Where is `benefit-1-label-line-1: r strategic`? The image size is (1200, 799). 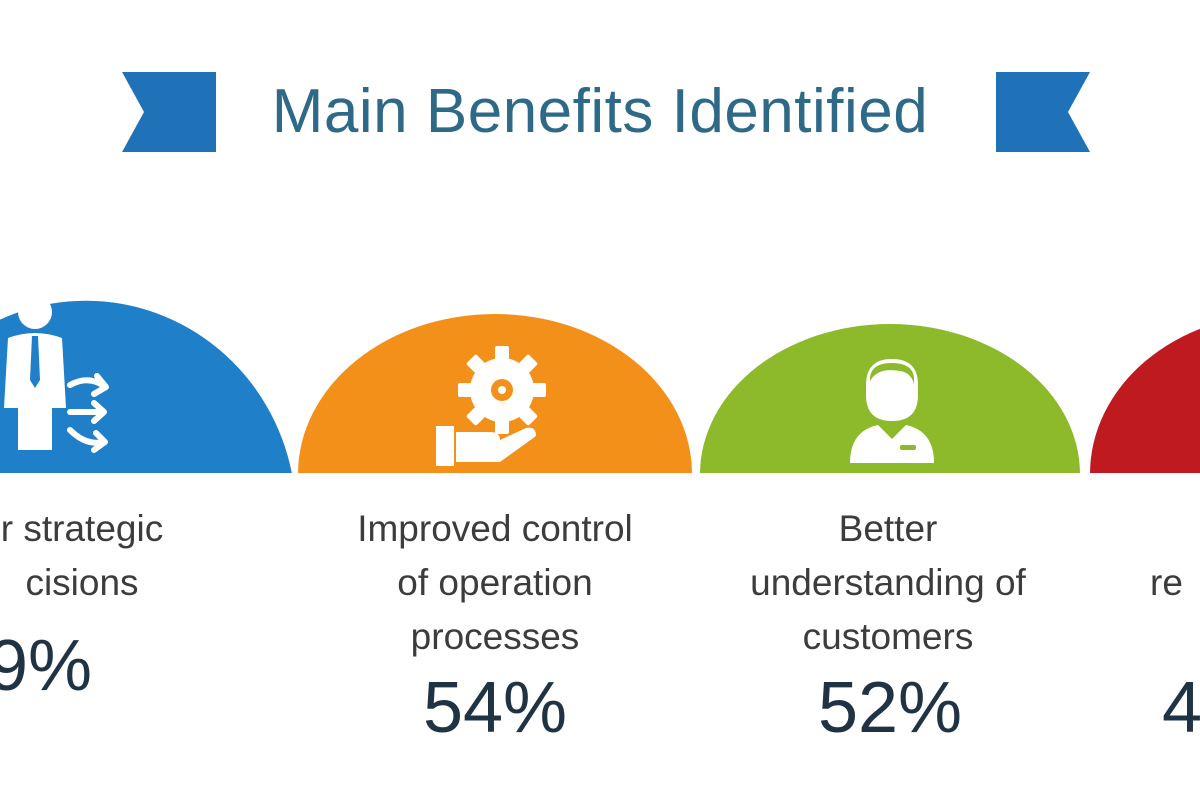 benefit-1-label-line-1: r strategic is located at coordinates (82, 528).